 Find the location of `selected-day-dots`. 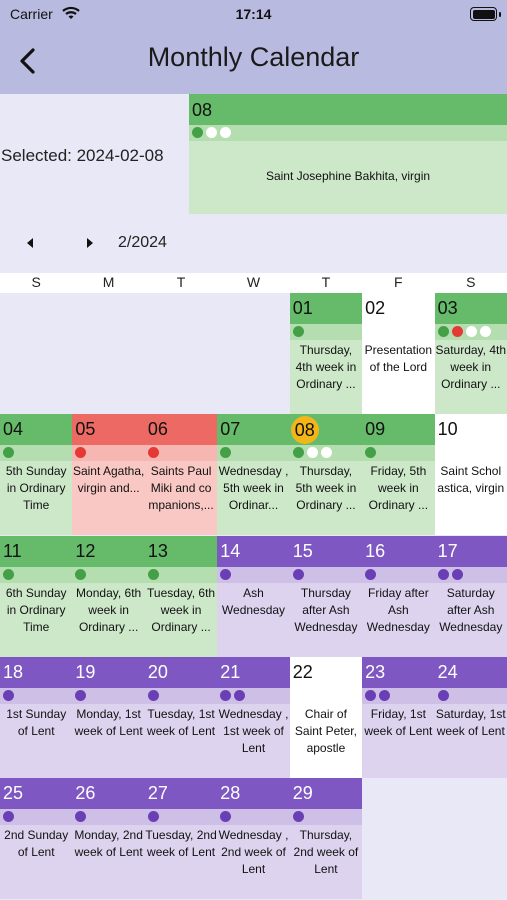

selected-day-dots is located at coordinates (348, 133).